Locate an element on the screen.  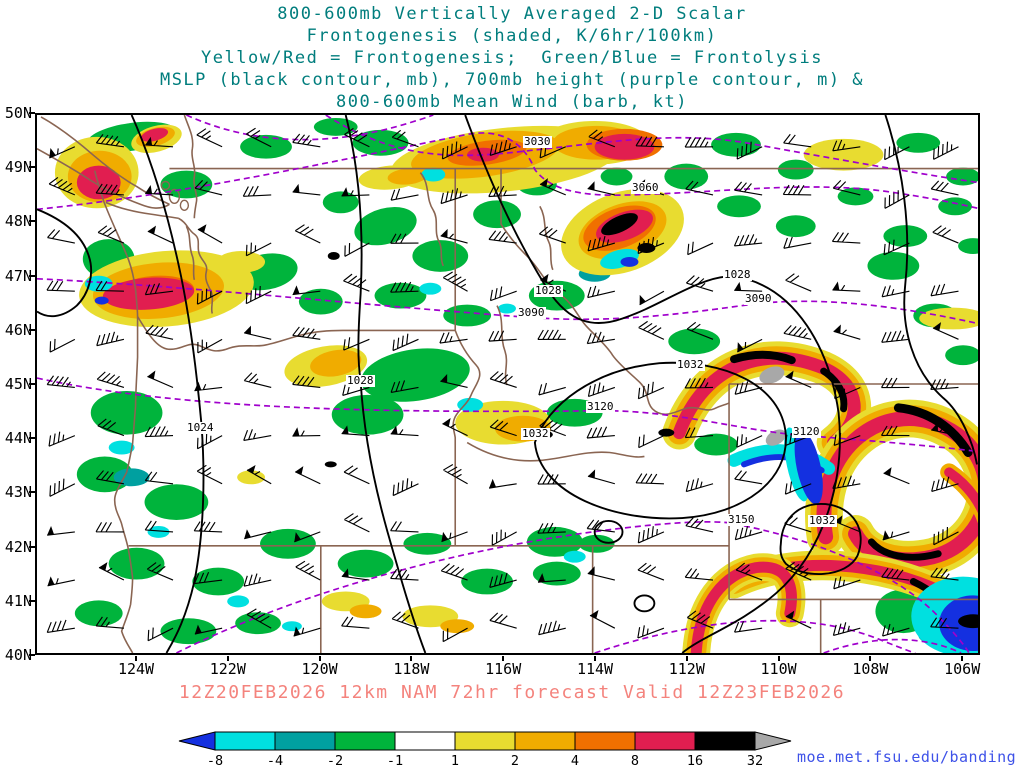
lon-label: 114W is located at coordinates (595, 669).